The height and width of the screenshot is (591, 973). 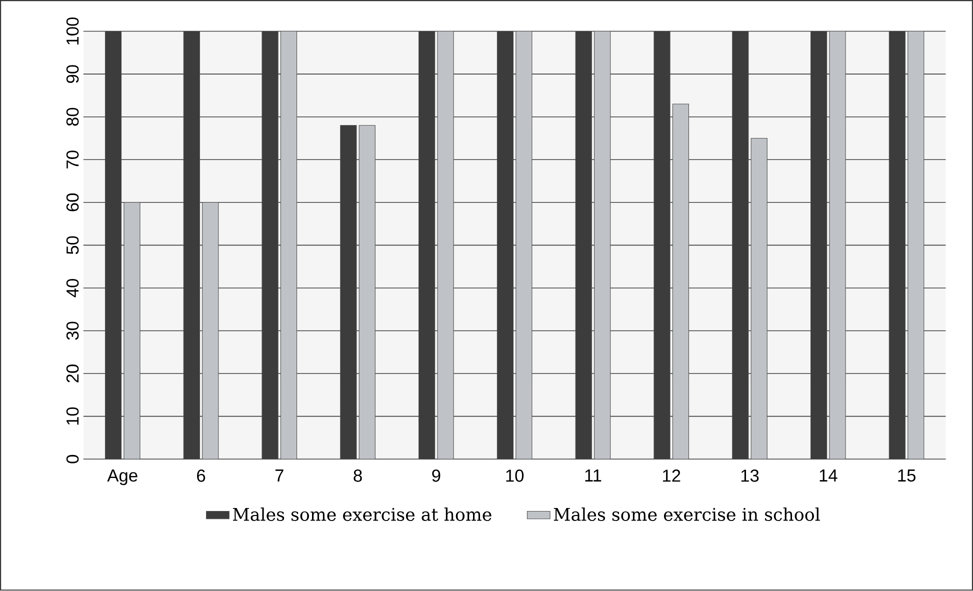 What do you see at coordinates (593, 476) in the screenshot?
I see `x-tick-label: 11` at bounding box center [593, 476].